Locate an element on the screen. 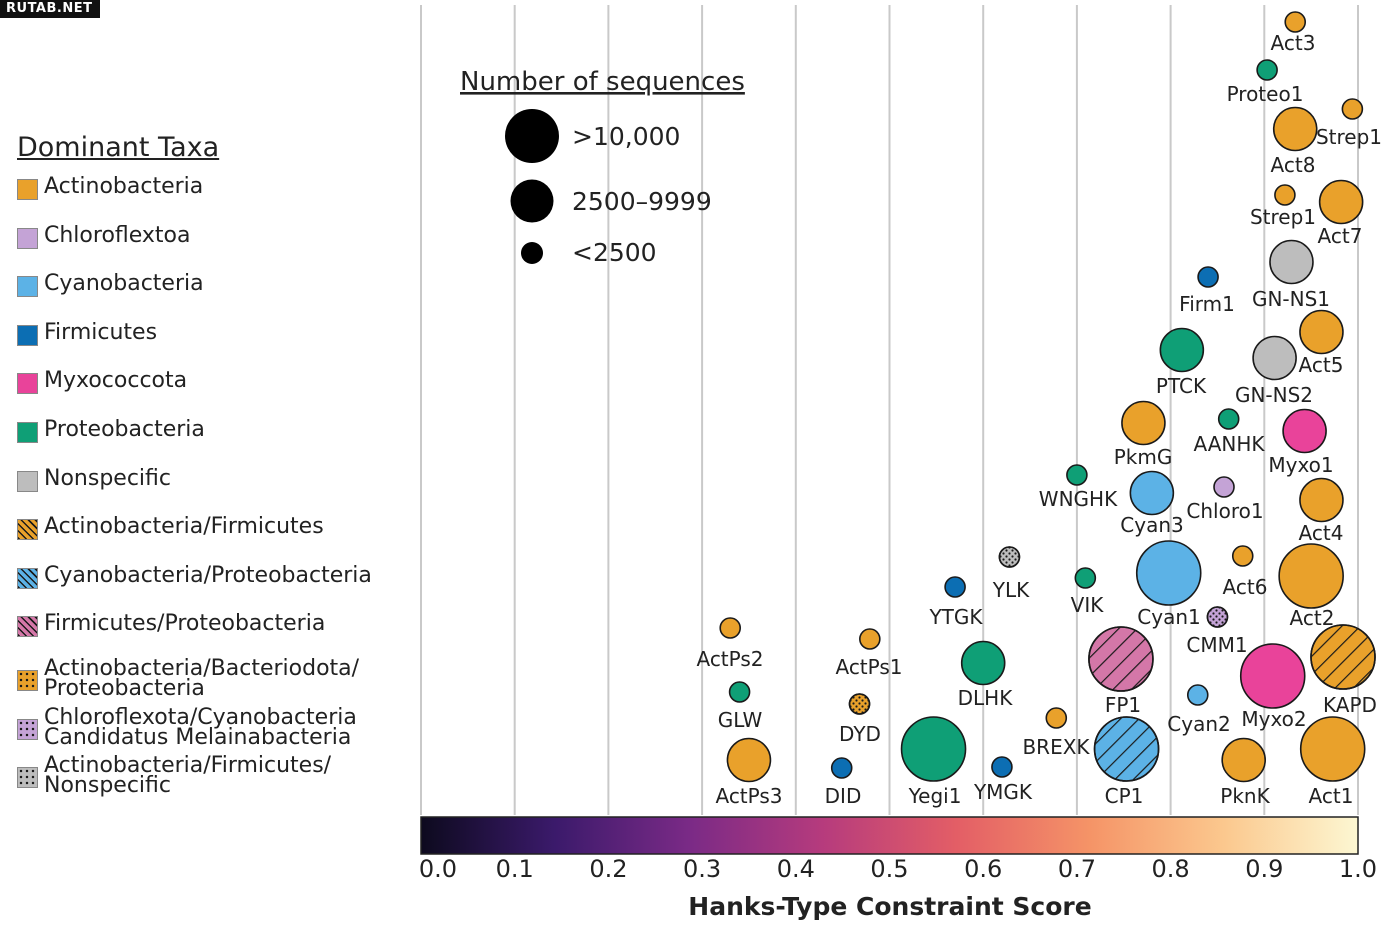 The width and height of the screenshot is (1398, 931). point-label: Firm1 is located at coordinates (1207, 304).